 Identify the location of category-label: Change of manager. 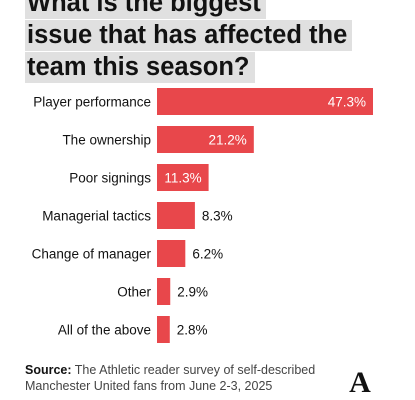
(92, 254).